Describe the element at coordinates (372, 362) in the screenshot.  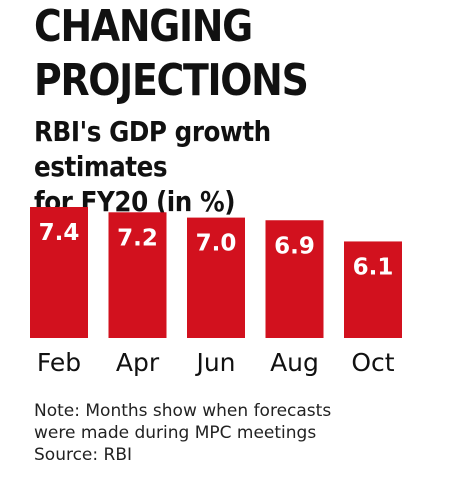
I see `x-tick-label: Oct` at that location.